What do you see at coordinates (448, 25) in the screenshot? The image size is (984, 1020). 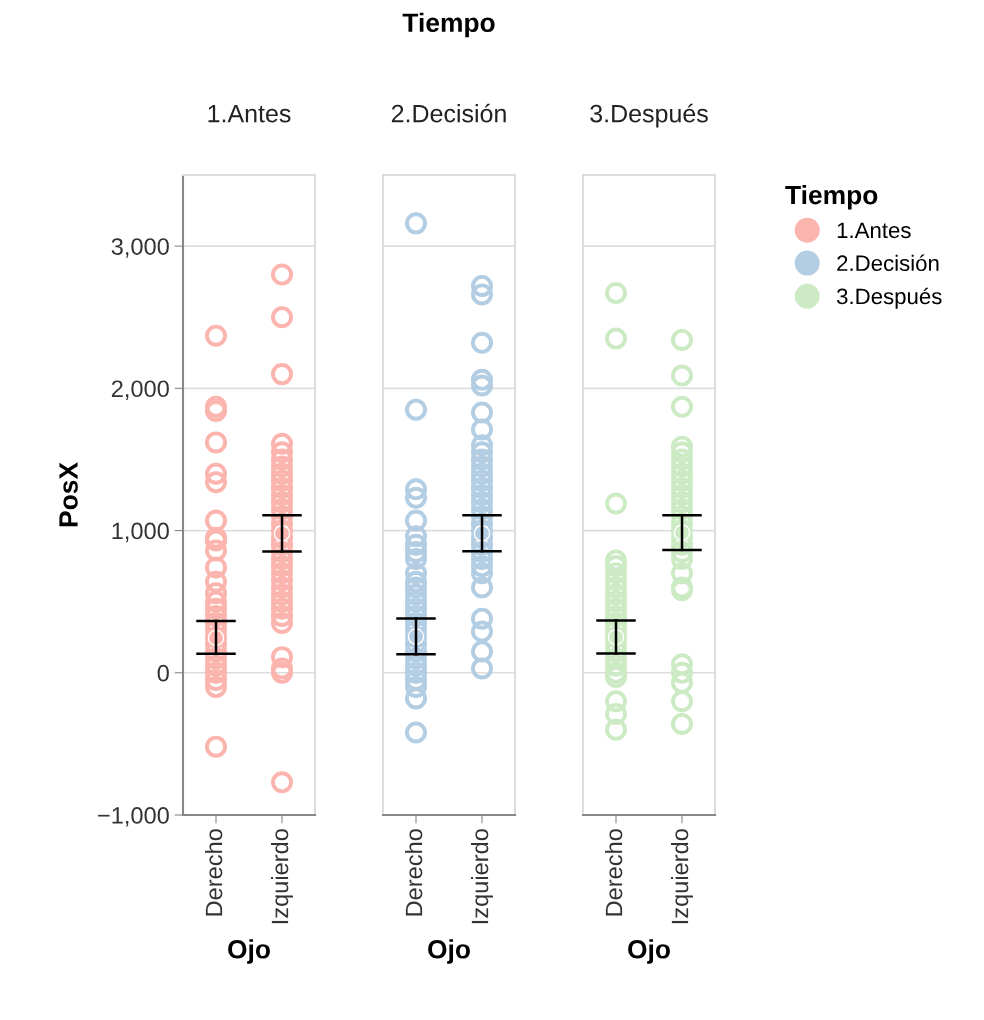 I see `legend-title: Tiempo` at bounding box center [448, 25].